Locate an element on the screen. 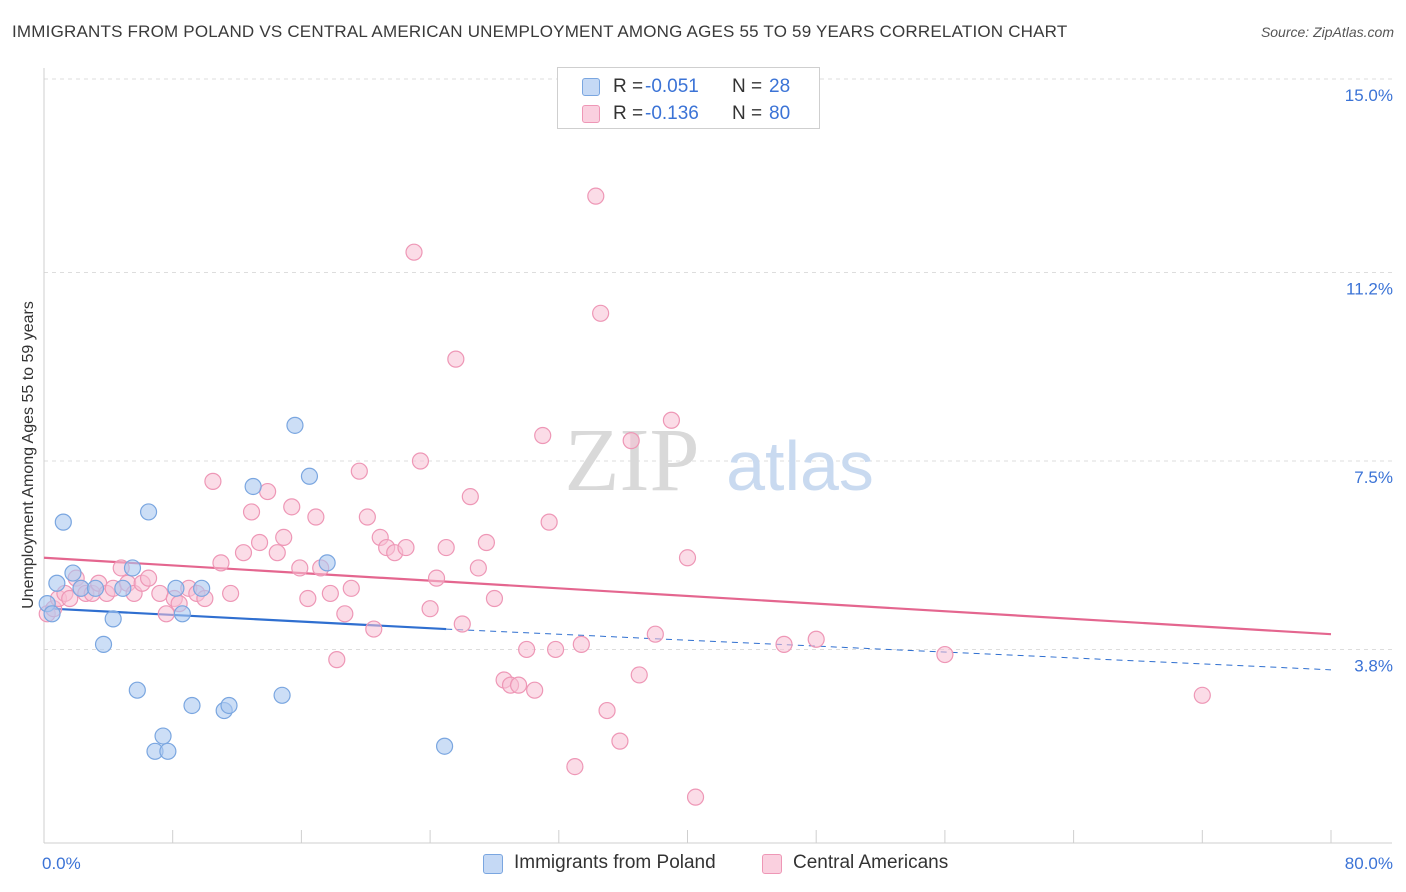 The image size is (1406, 892). source-label: Source: ZipAtlas.com is located at coordinates (1327, 32).